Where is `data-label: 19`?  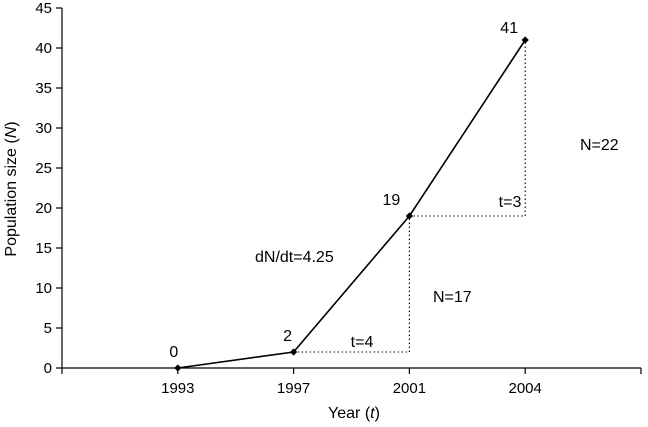
data-label: 19 is located at coordinates (392, 200).